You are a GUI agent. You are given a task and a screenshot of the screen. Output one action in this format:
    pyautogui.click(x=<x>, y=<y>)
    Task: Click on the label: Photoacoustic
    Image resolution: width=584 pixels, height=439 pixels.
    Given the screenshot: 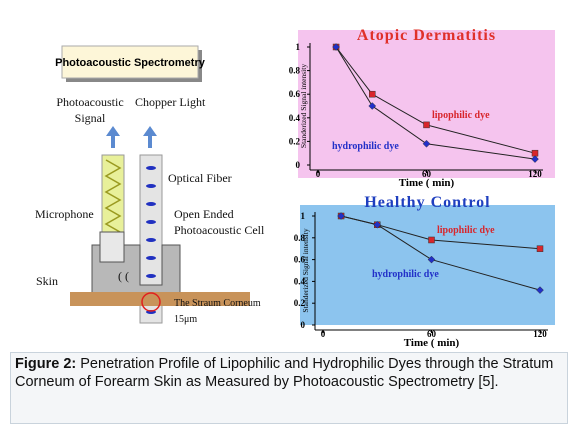 What is the action you would take?
    pyautogui.click(x=89, y=102)
    